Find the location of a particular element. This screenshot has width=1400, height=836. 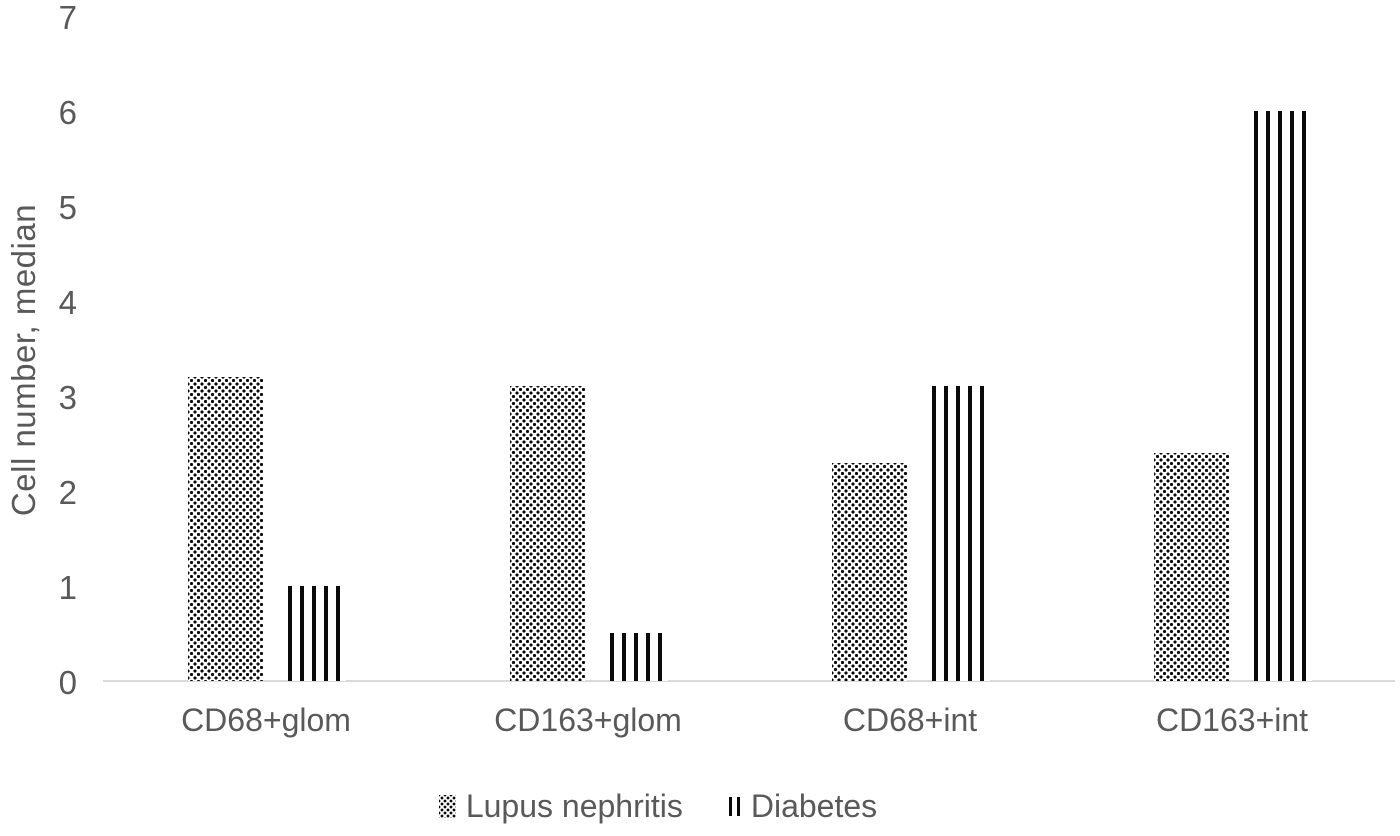

bar-diabetes-cd163+int is located at coordinates (1283, 396).